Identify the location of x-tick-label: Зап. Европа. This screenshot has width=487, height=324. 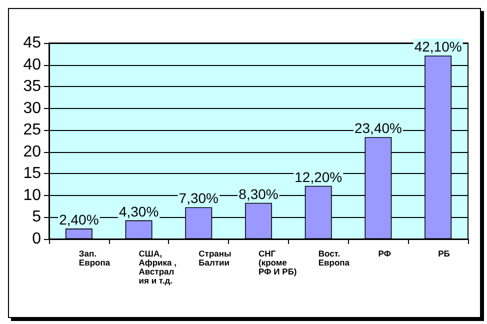
(94, 258).